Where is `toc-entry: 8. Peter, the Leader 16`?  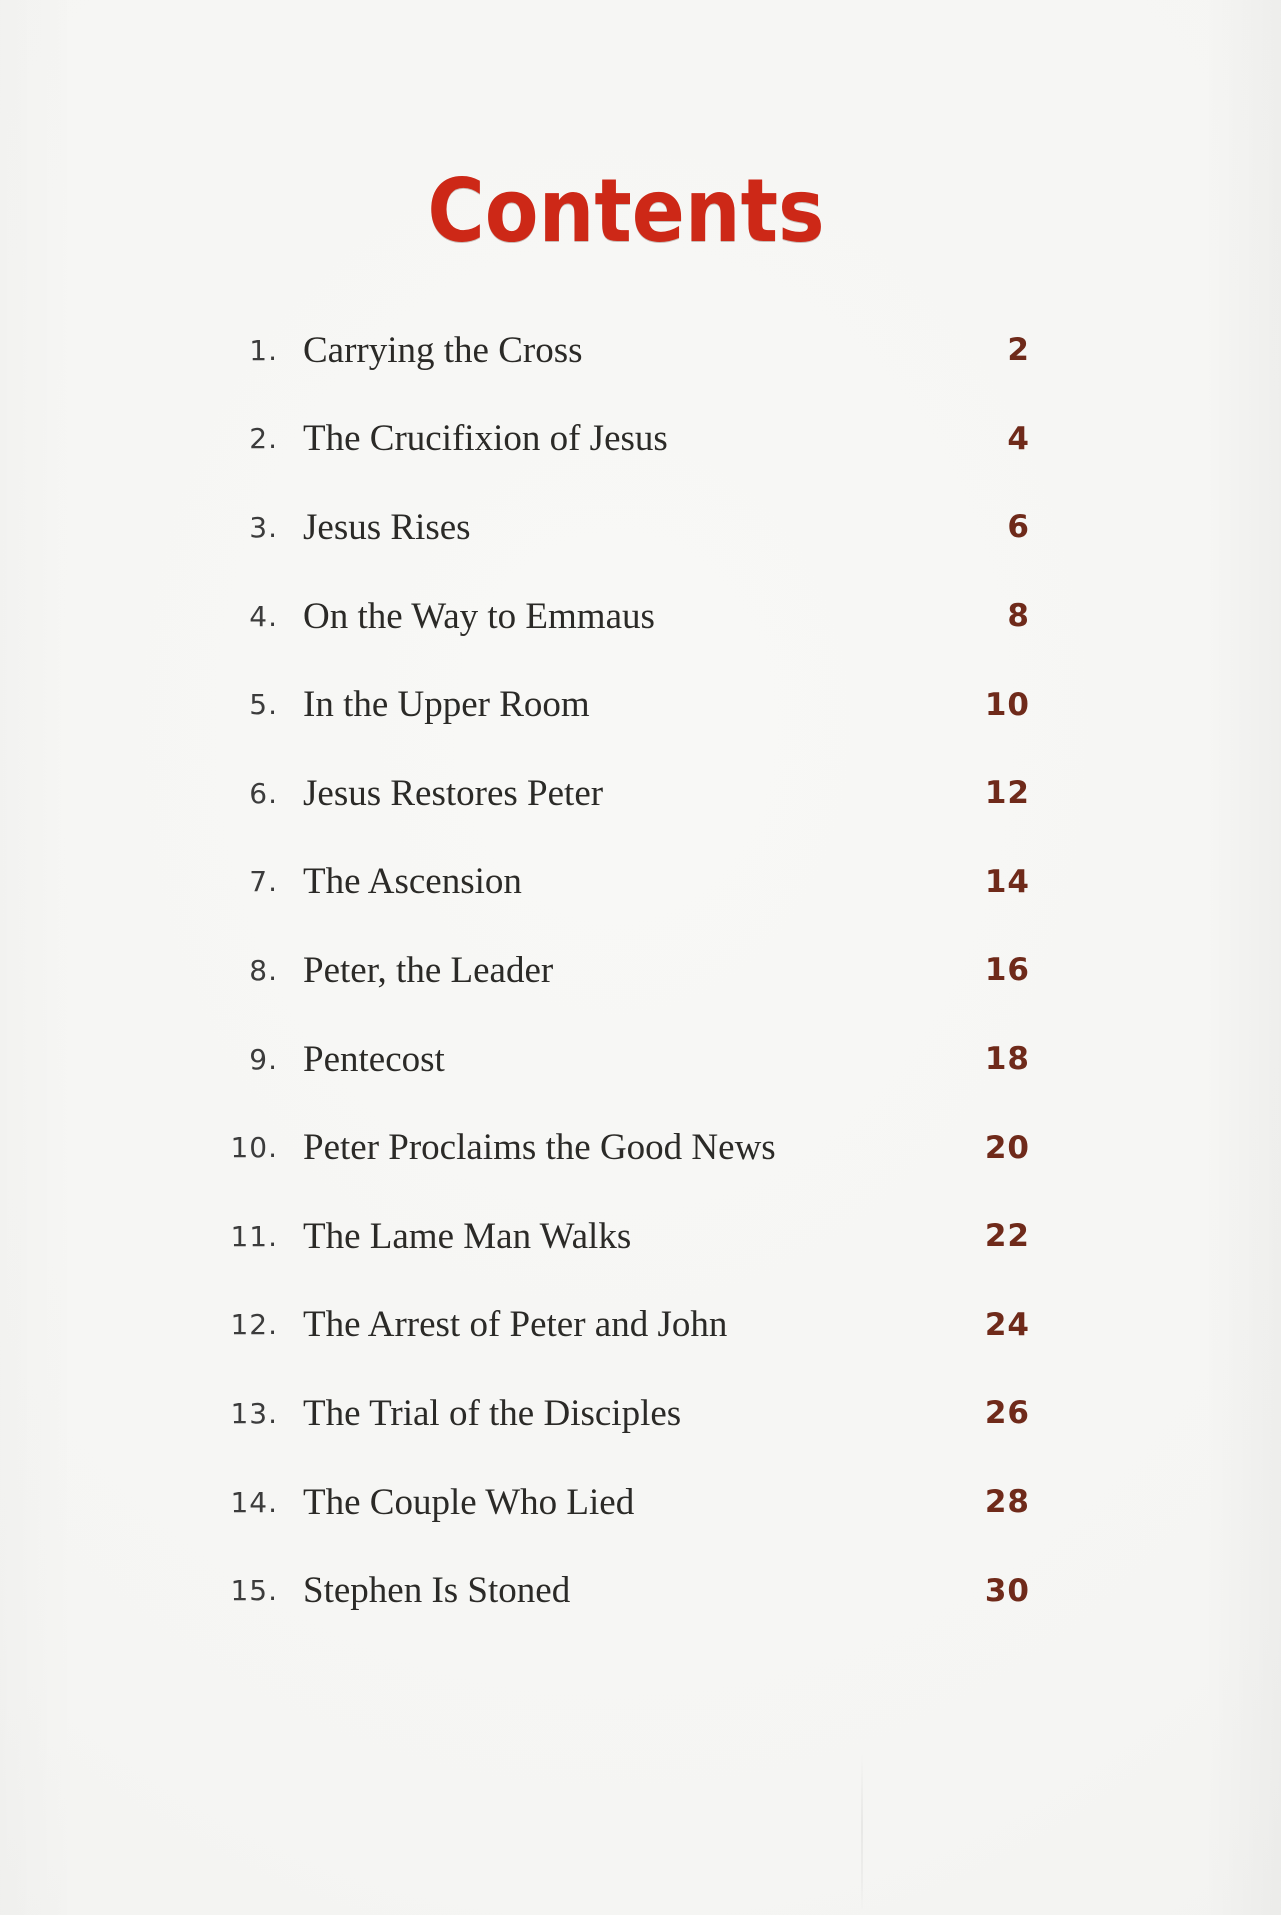
toc-entry: 8. Peter, the Leader 16 is located at coordinates (515, 970).